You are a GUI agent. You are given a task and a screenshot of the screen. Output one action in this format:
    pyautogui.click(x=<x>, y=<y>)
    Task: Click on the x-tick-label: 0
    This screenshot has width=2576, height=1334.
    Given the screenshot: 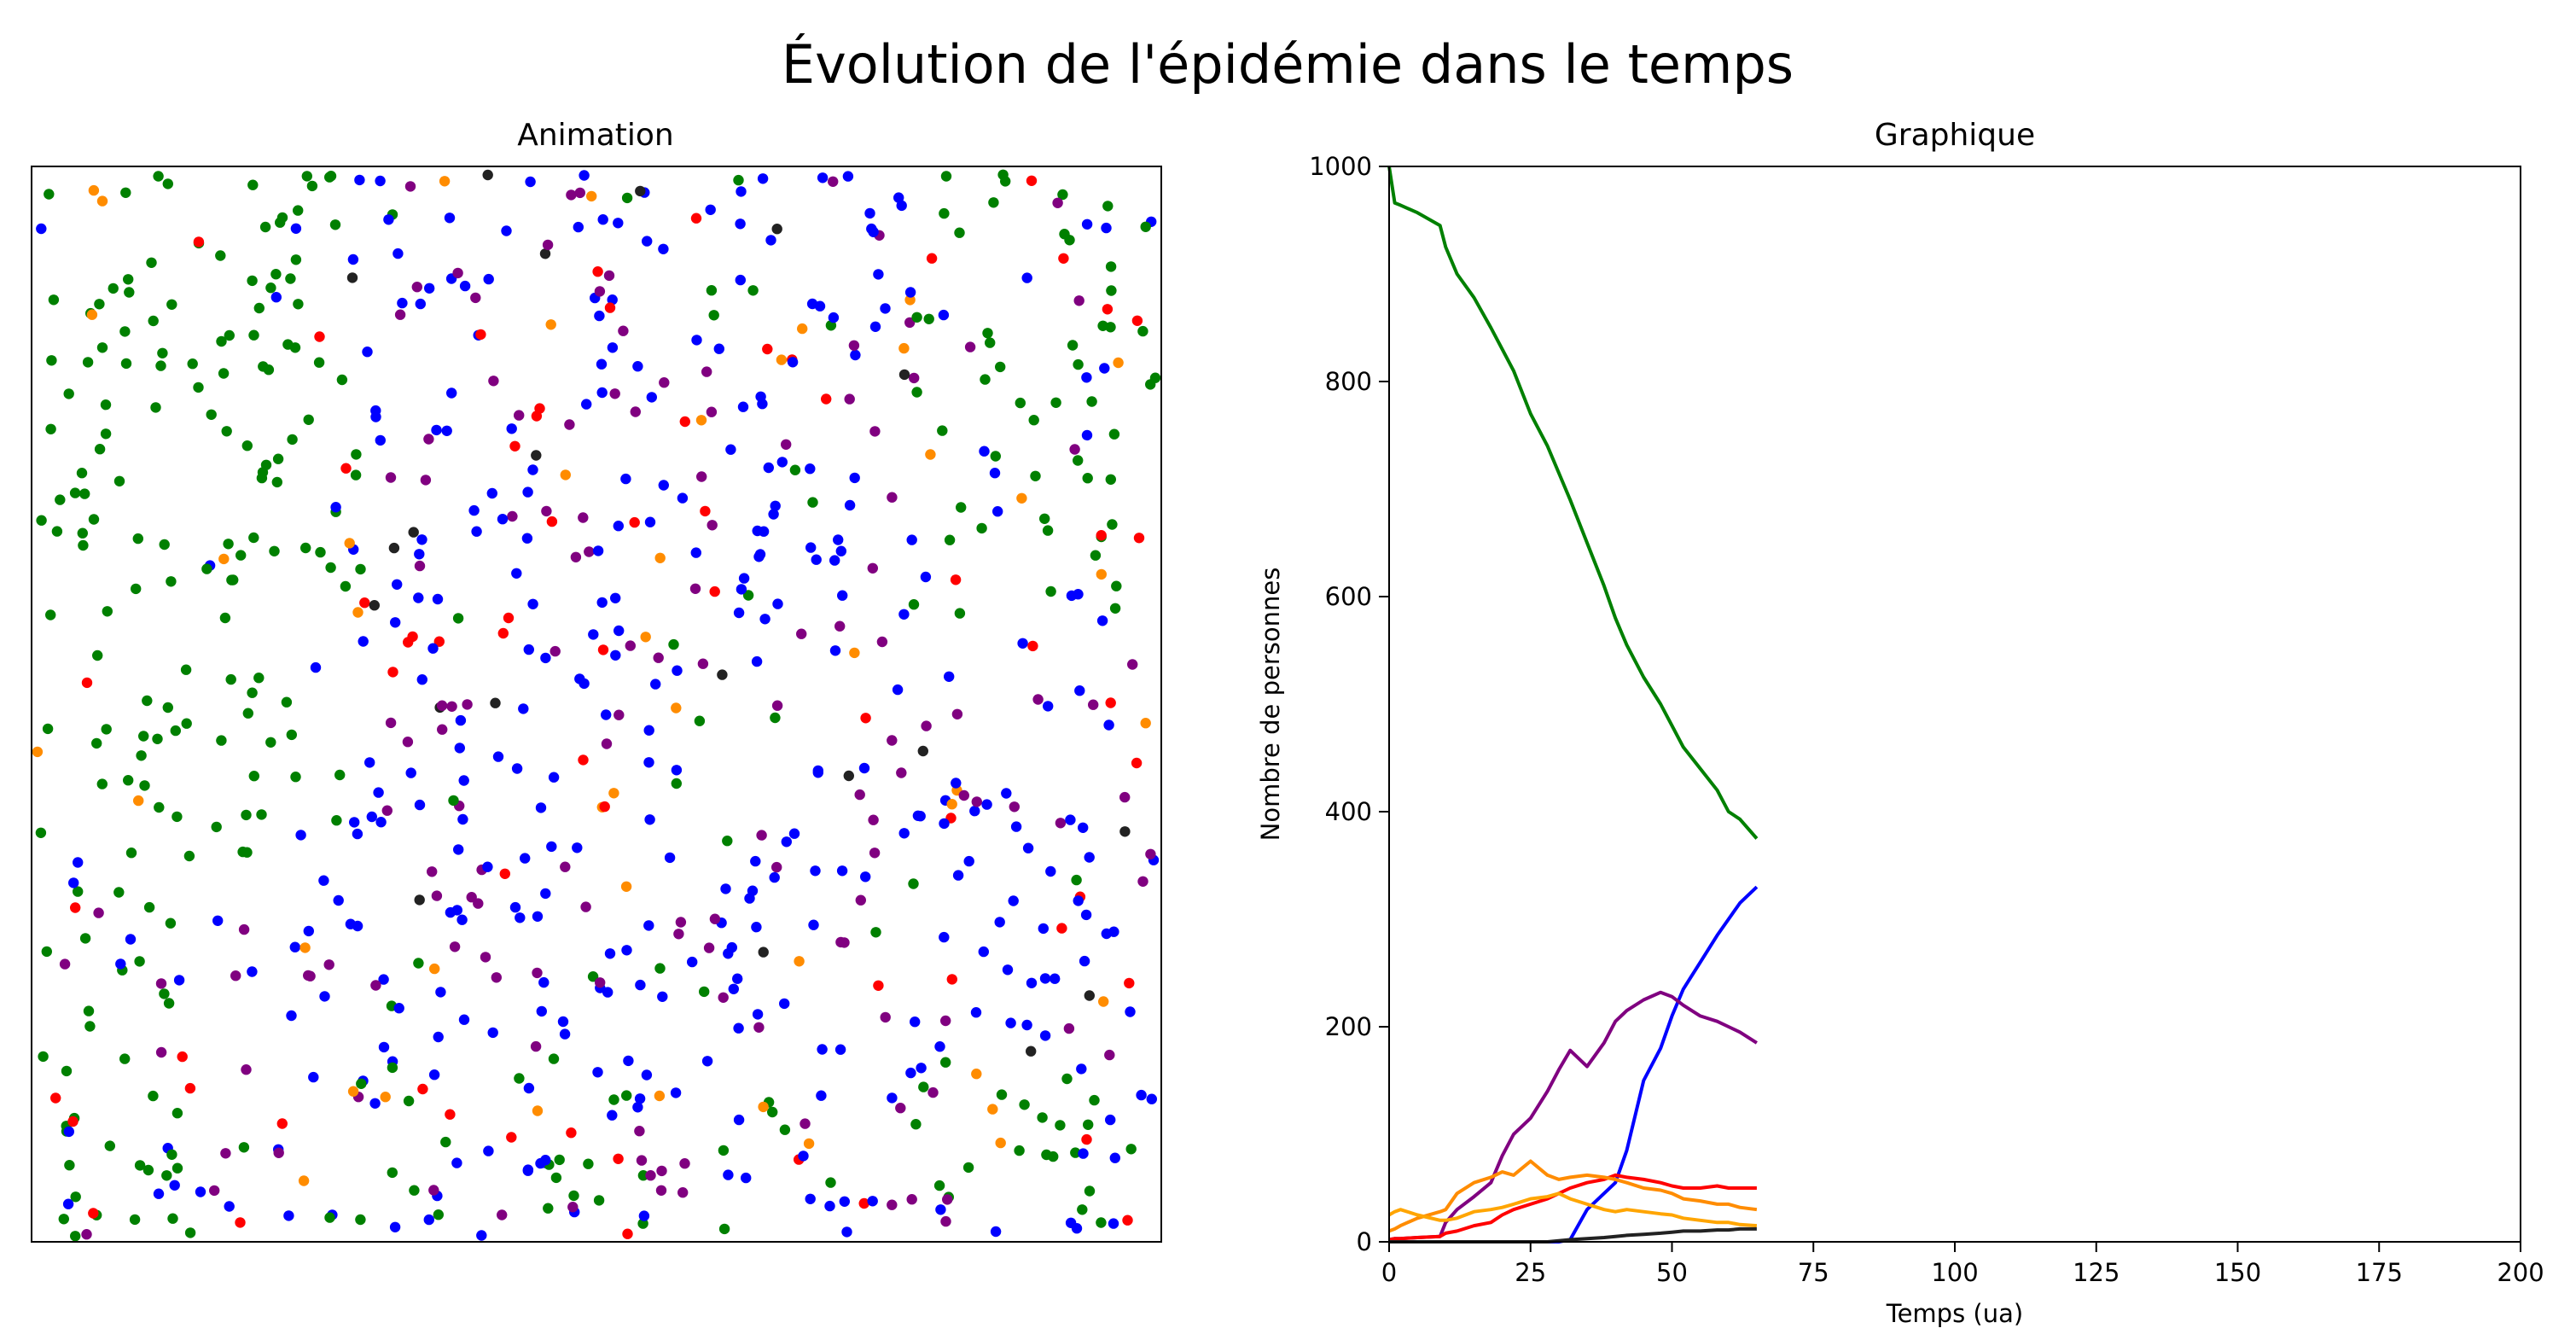 What is the action you would take?
    pyautogui.click(x=1389, y=1272)
    